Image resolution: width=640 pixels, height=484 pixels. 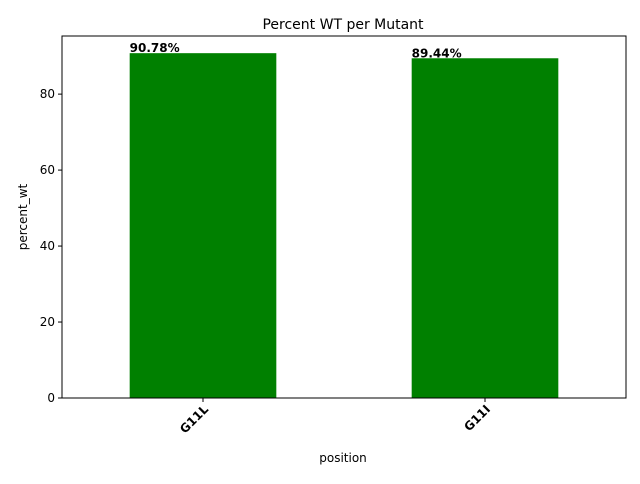 I want to click on data-label-g11i: 89.44%, so click(x=437, y=53).